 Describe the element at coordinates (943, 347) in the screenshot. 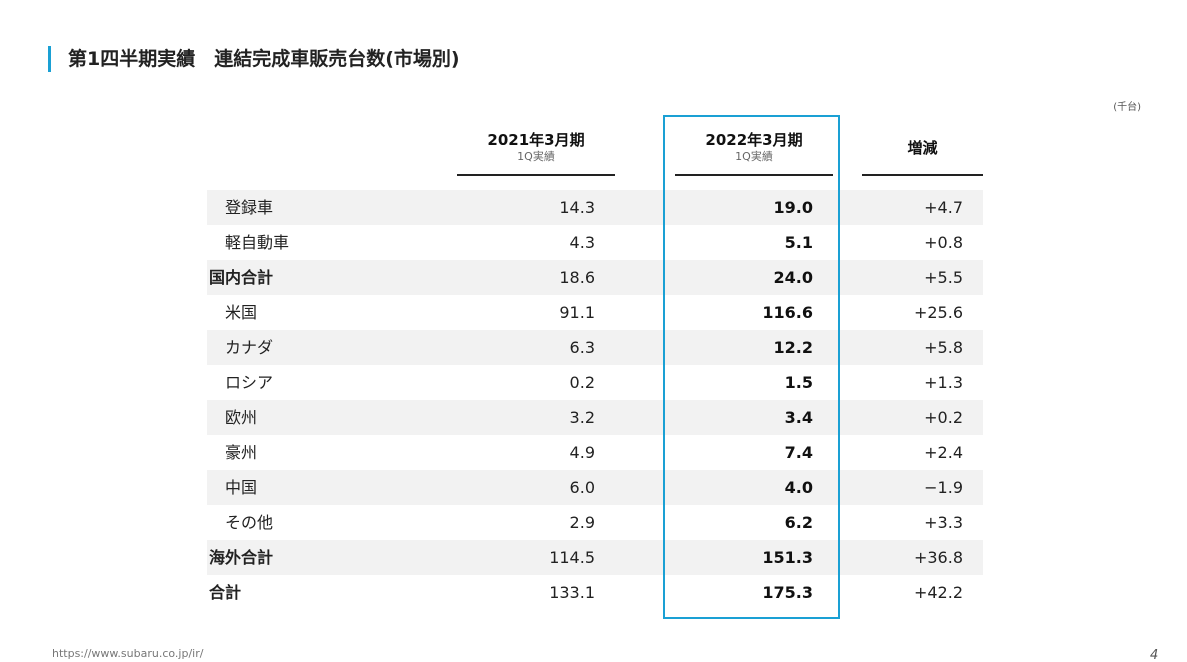

I see `value-diff: +5.8` at that location.